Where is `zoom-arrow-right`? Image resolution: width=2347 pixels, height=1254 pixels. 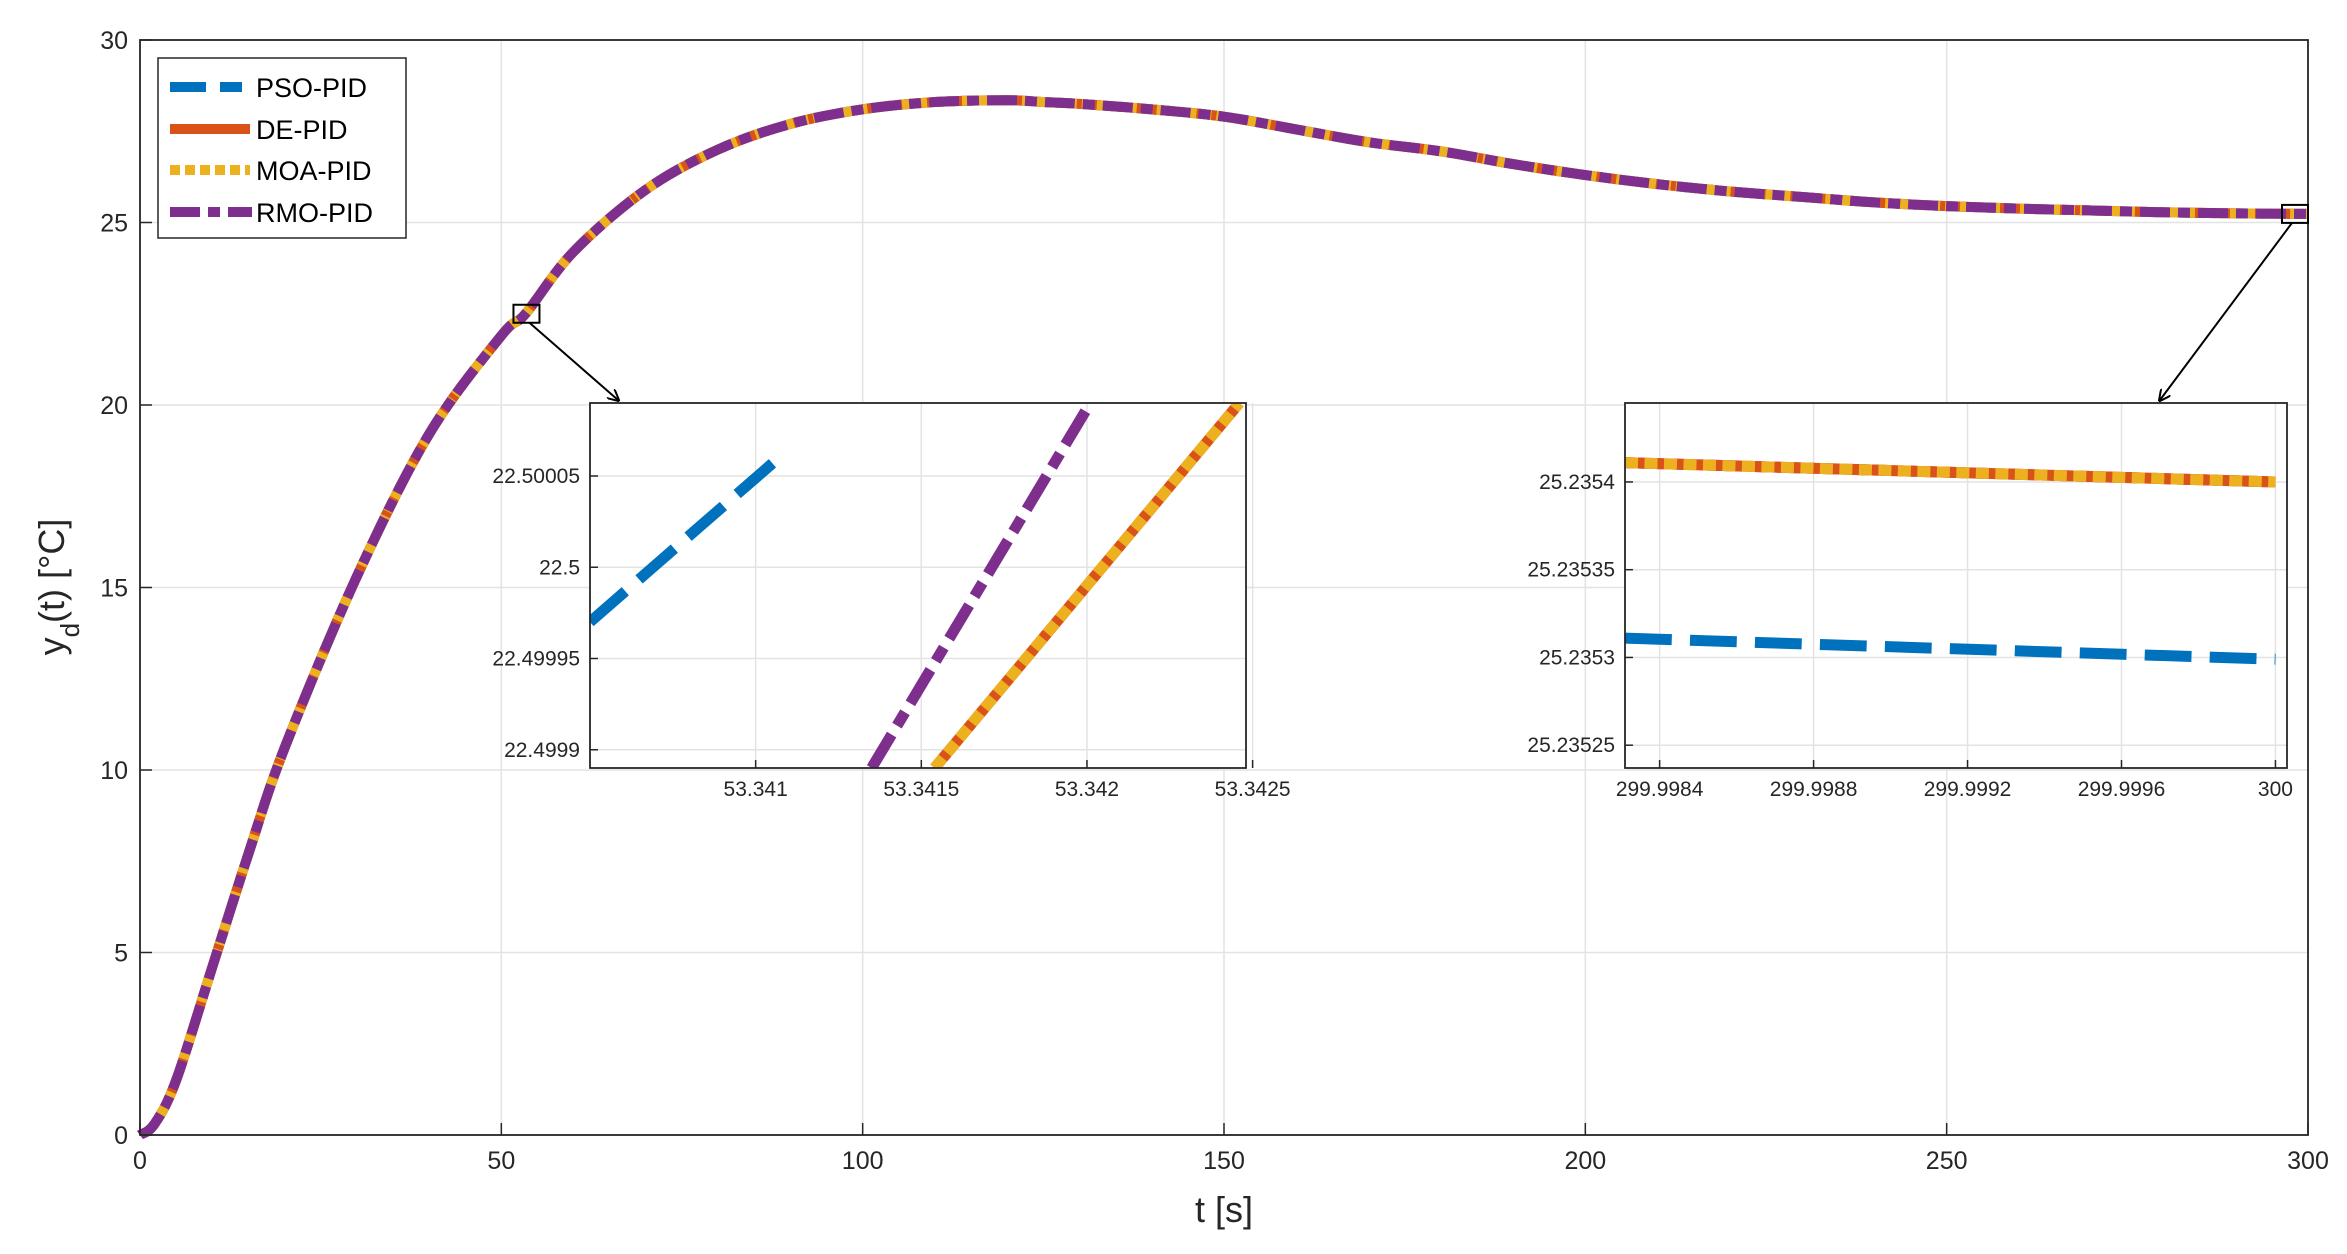 zoom-arrow-right is located at coordinates (2226, 311).